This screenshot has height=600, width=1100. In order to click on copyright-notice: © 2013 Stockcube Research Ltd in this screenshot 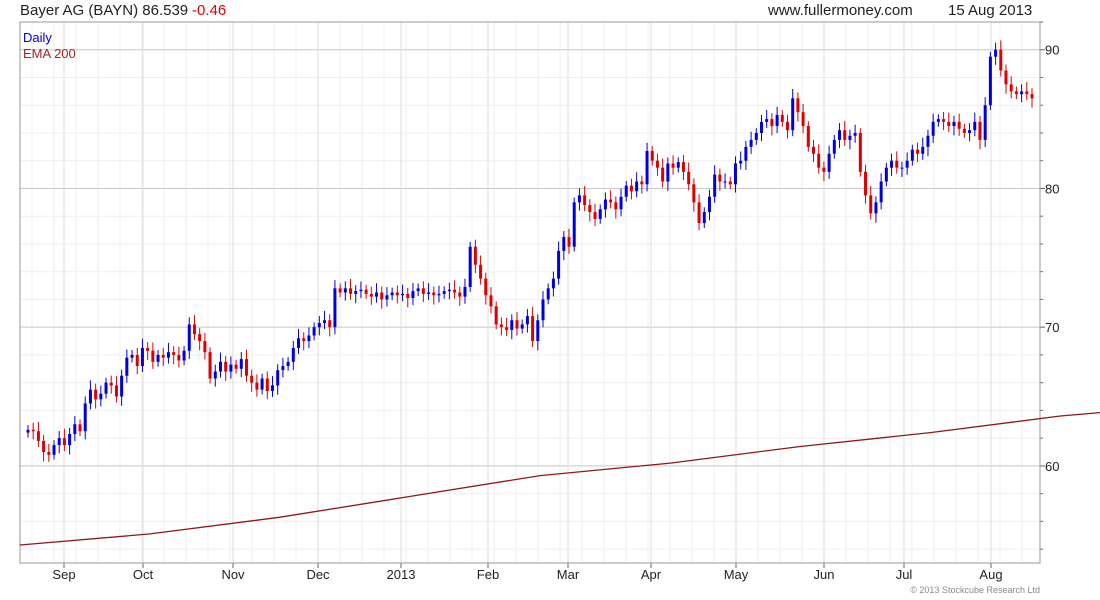, I will do `click(975, 590)`.